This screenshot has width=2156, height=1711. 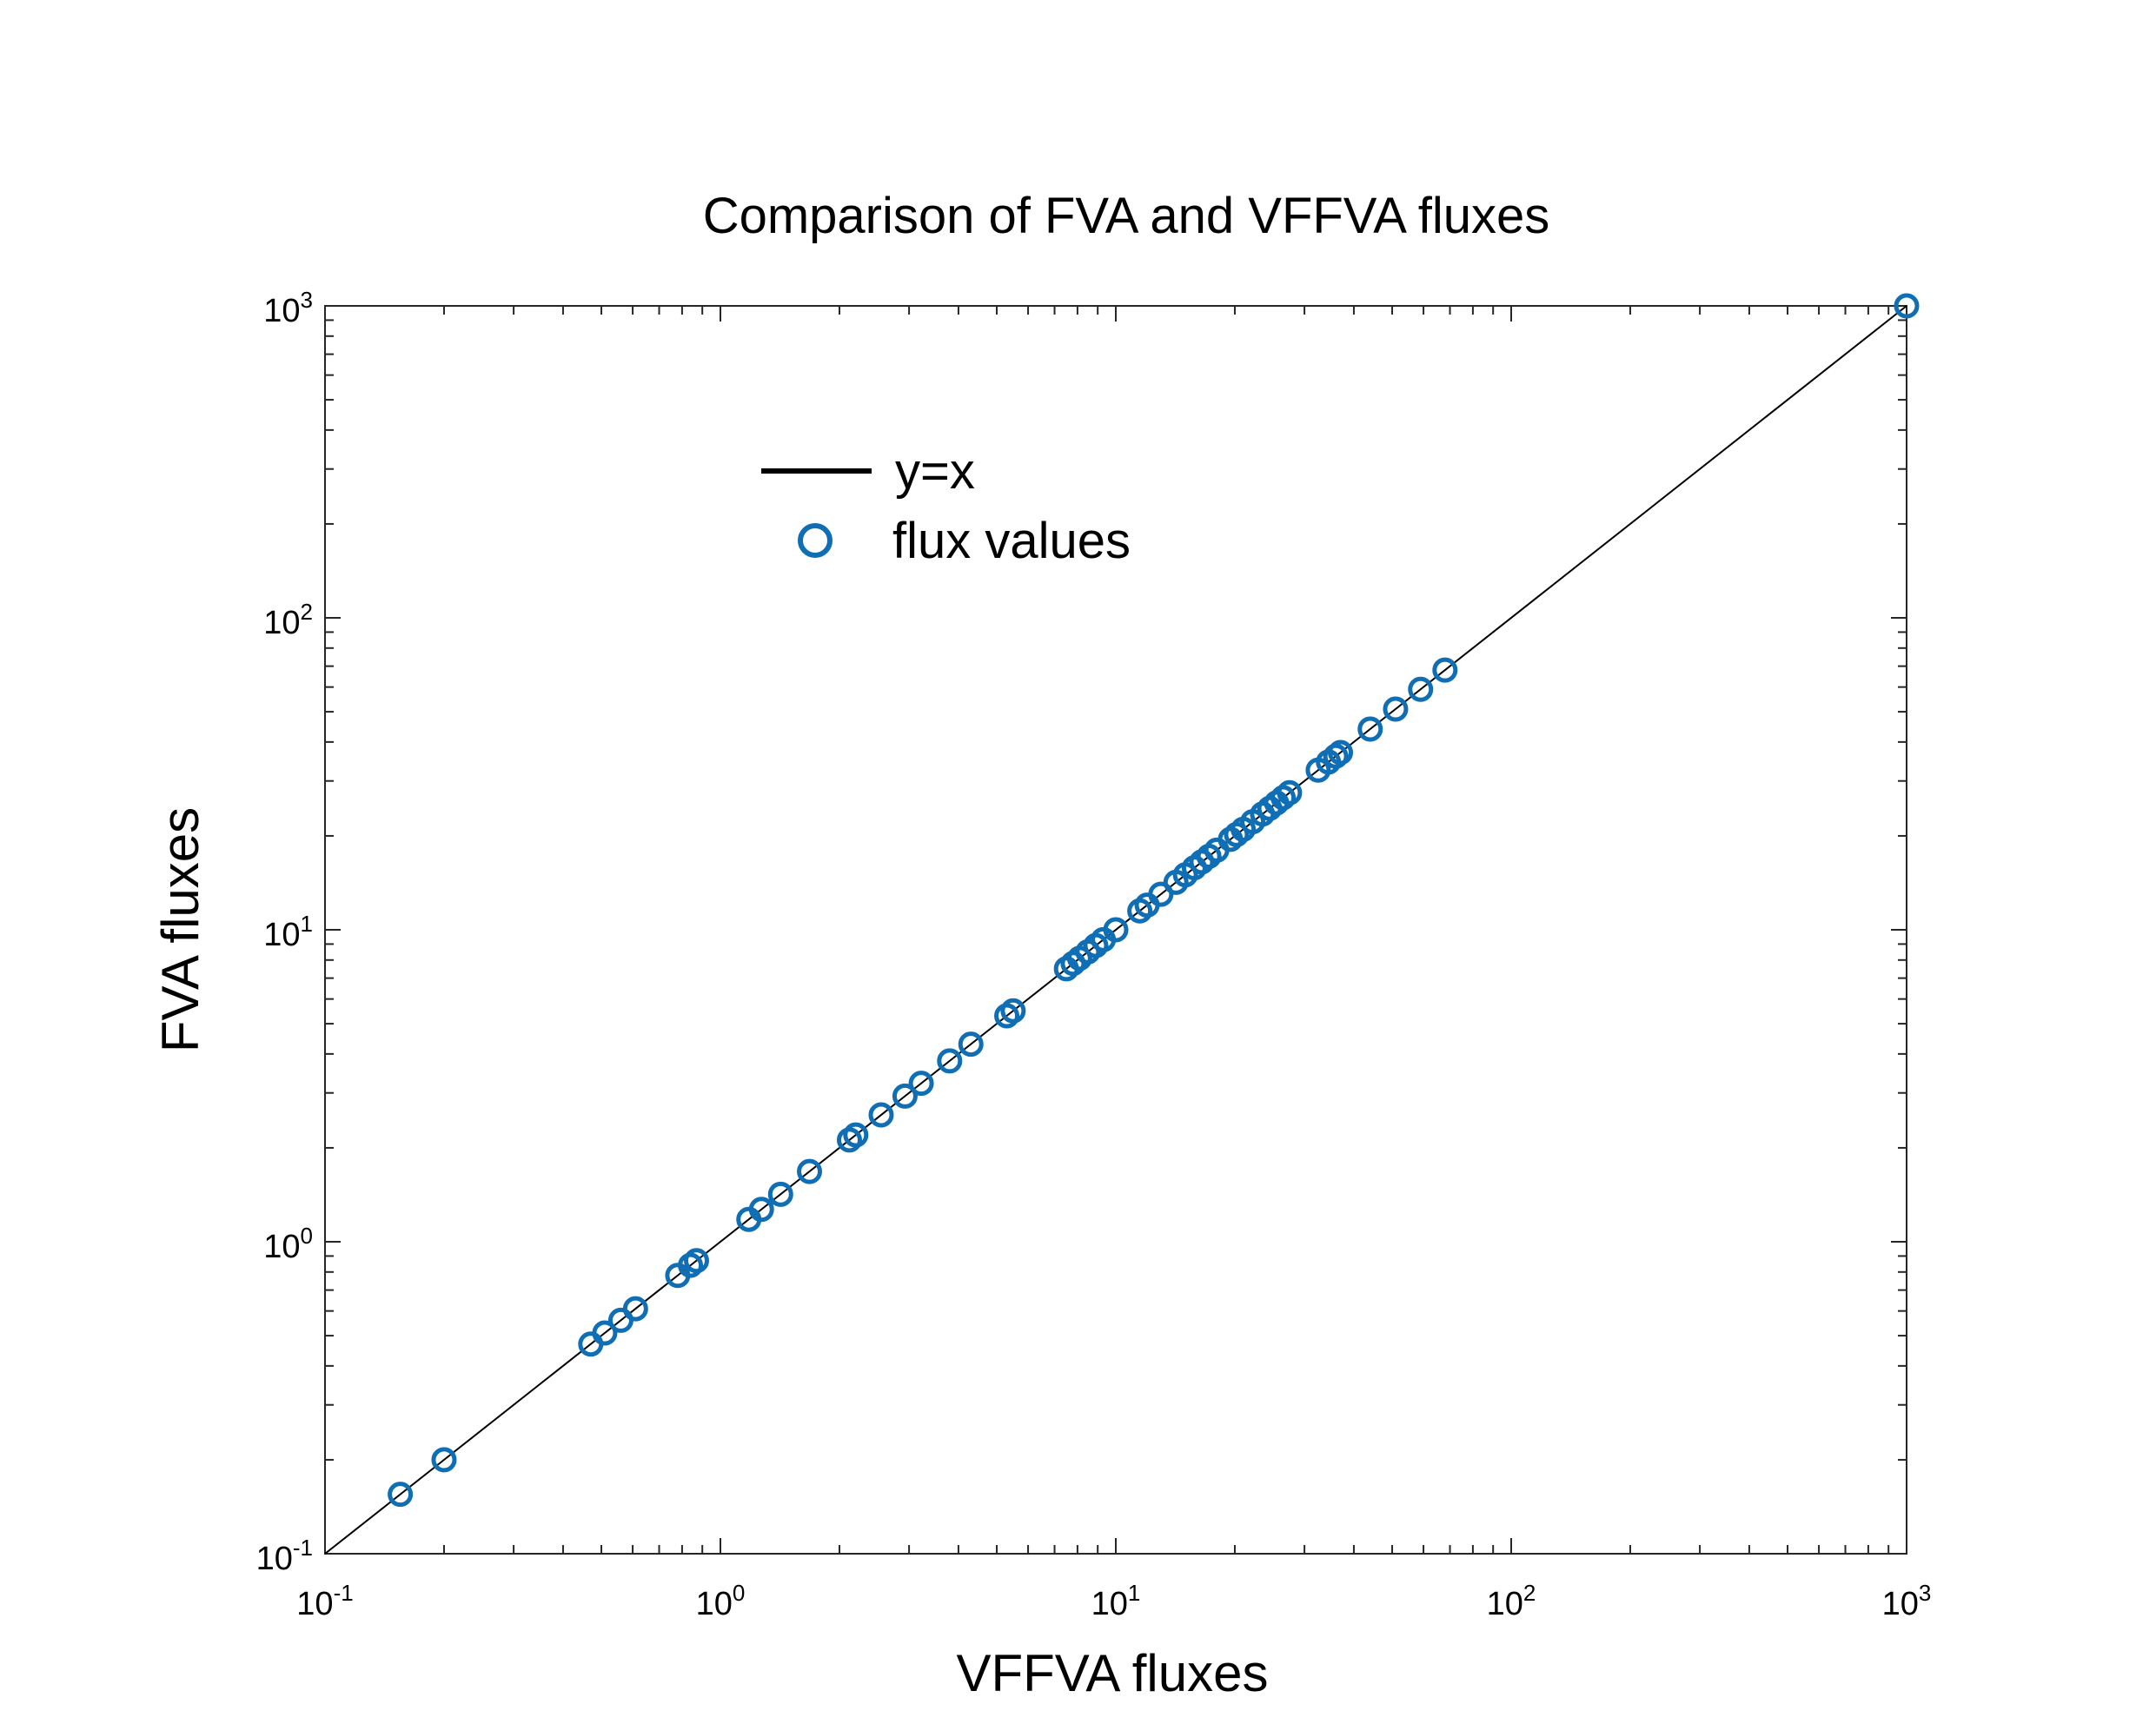 I want to click on x-axis-label: VFFVA fluxes, so click(x=1112, y=1673).